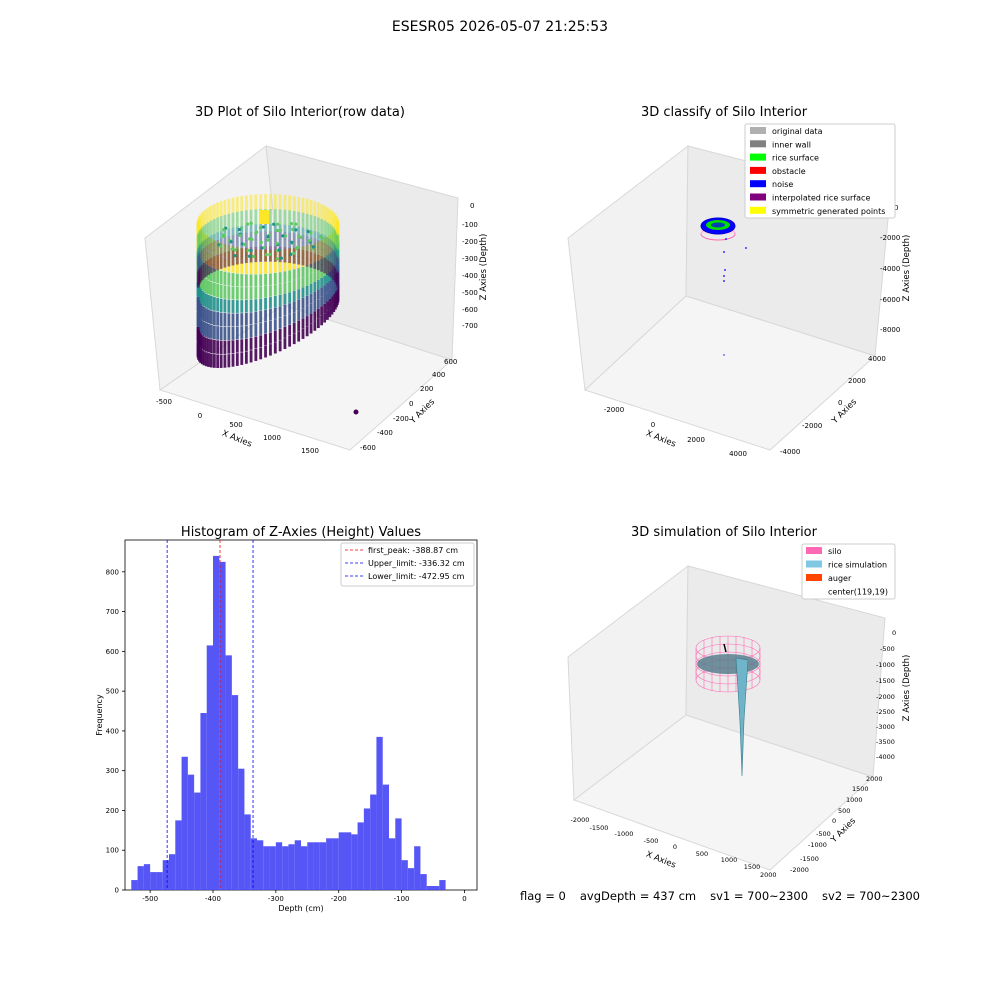 The image size is (1000, 1000). I want to click on panel4-rice-surface, so click(728, 664).